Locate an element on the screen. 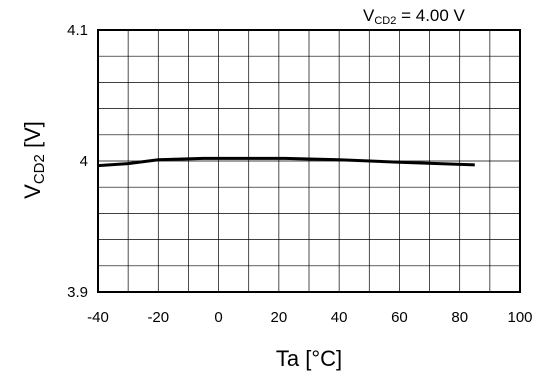 This screenshot has height=379, width=548. condition-label-subscript: CD2 is located at coordinates (385, 21).